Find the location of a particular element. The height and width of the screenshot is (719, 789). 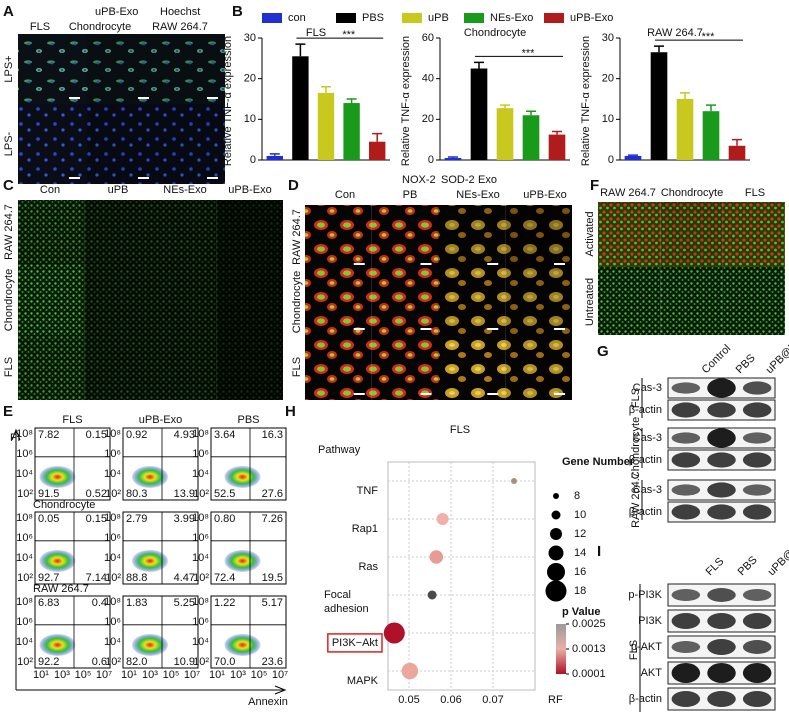

quadrant-value: 0.15 is located at coordinates (96, 435).